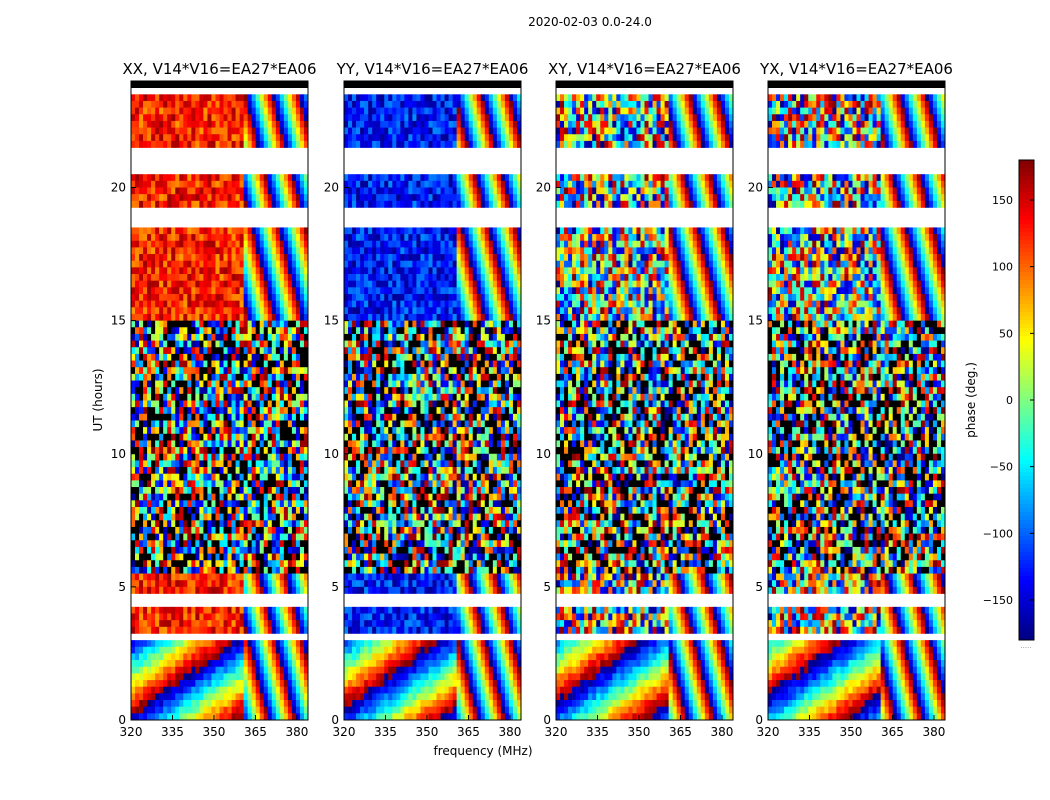 This screenshot has height=800, width=1050. I want to click on panel-frame, so click(219, 400).